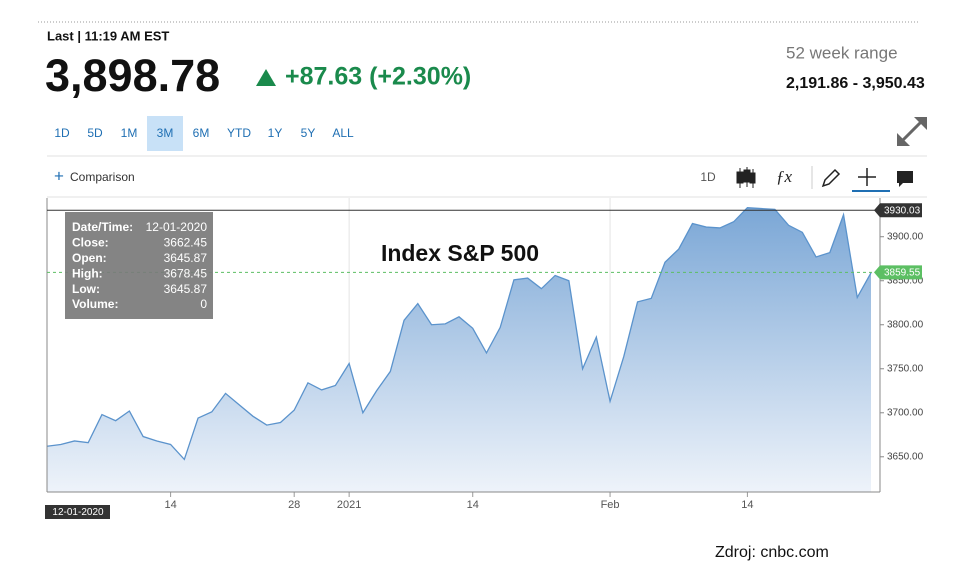 This screenshot has height=566, width=969. I want to click on comparison: Comparison, so click(102, 177).